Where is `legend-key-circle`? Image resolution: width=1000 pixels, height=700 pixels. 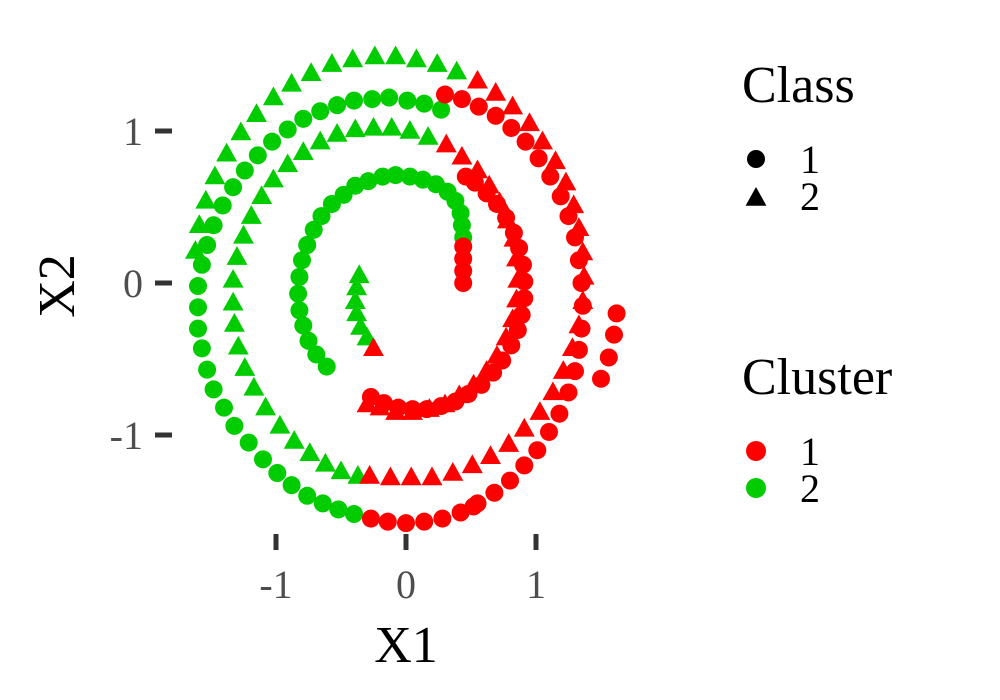
legend-key-circle is located at coordinates (756, 159).